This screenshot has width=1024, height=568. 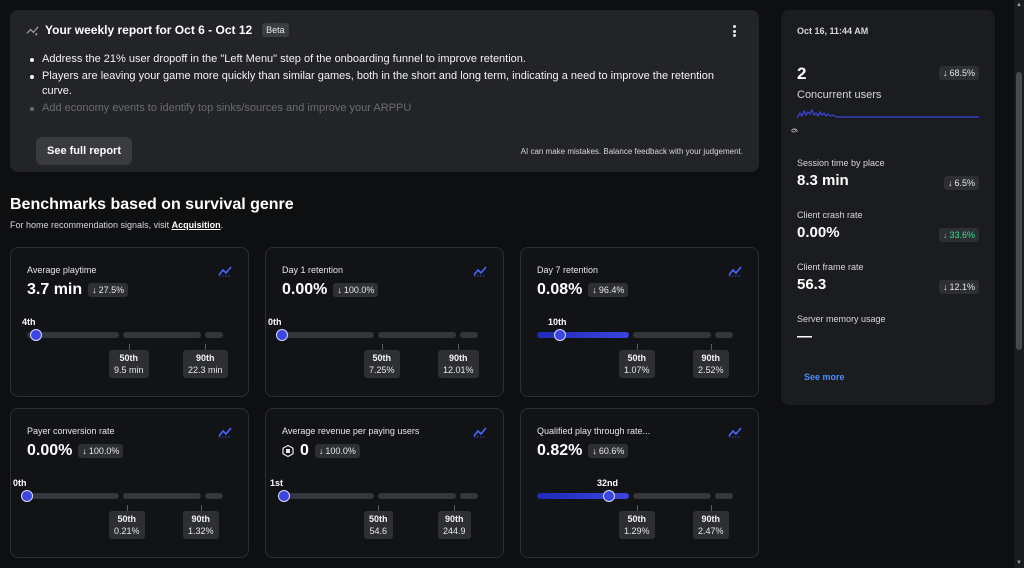 I want to click on side-metric: Client crash rate 0.00% ↓ 33.6%, so click(x=888, y=226).